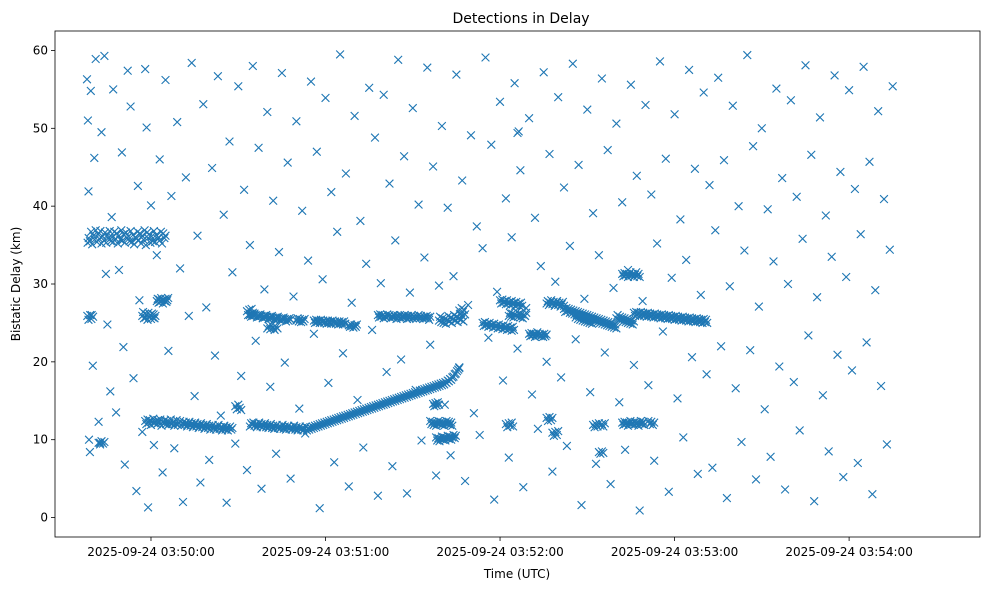 The width and height of the screenshot is (989, 590). Describe the element at coordinates (40, 440) in the screenshot. I see `y-tick-label: 10` at that location.